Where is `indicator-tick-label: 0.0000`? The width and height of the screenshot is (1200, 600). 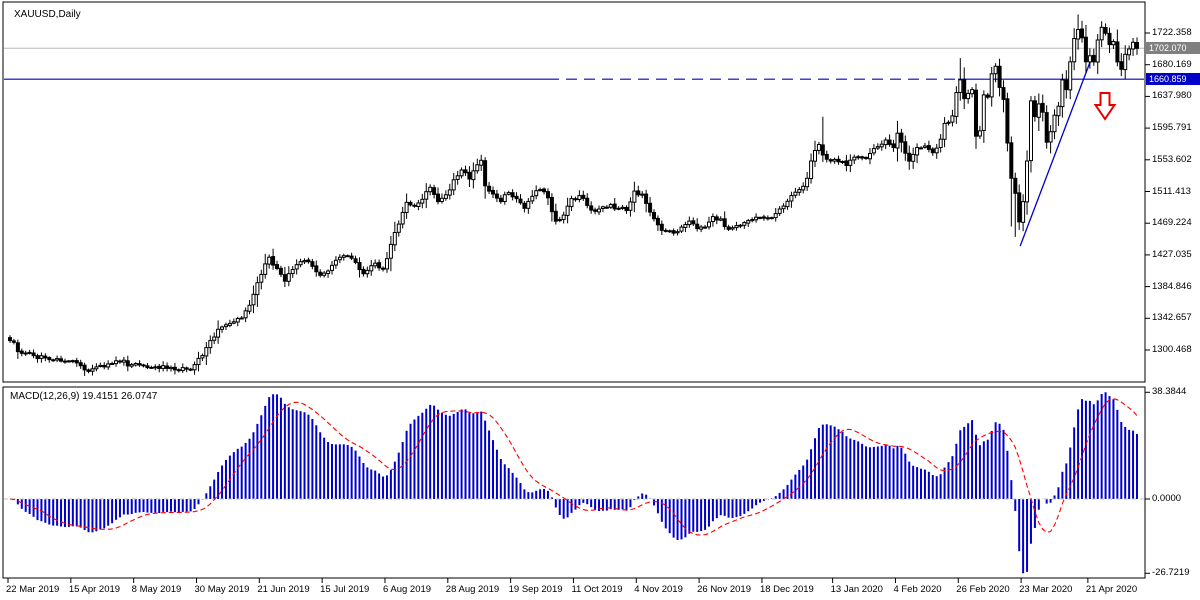 indicator-tick-label: 0.0000 is located at coordinates (1167, 498).